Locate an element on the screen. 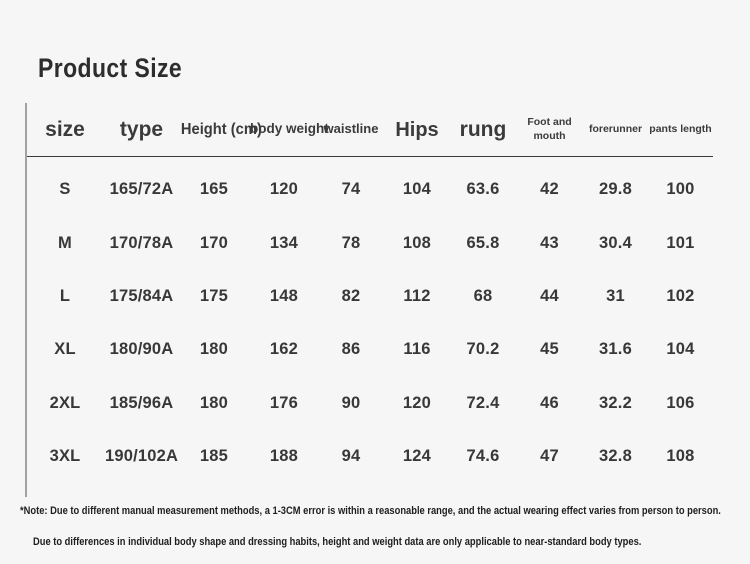 The image size is (750, 564). col-header-type: type is located at coordinates (141, 129).